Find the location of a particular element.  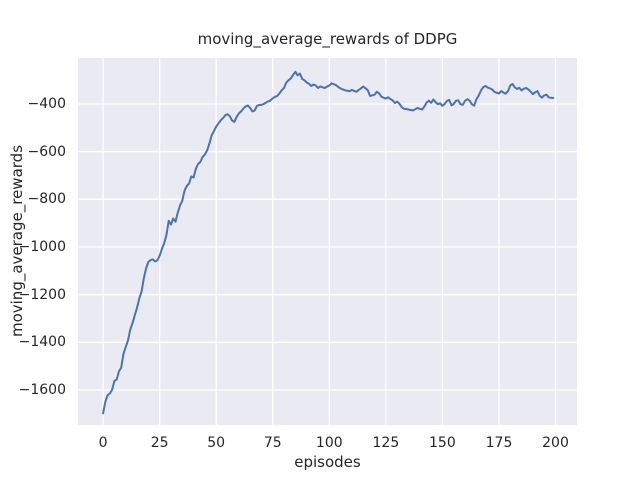

x-axis-label: episodes is located at coordinates (327, 462).